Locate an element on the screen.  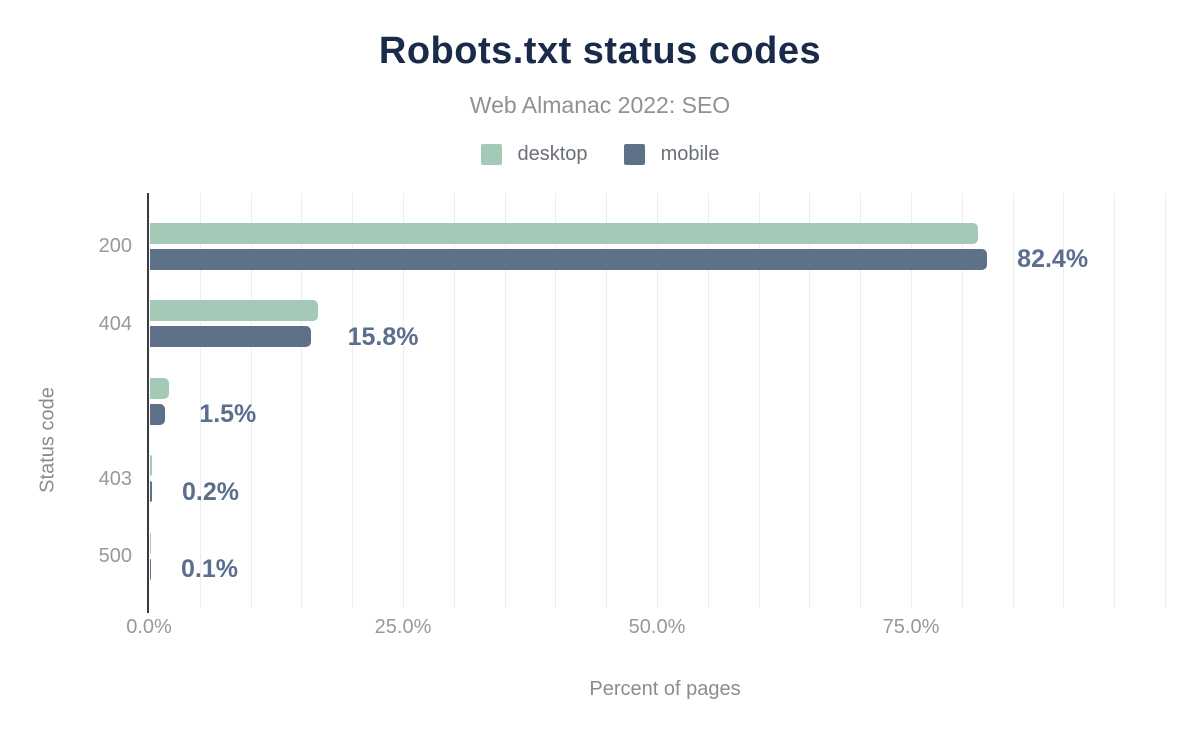
category-label-403: 403 is located at coordinates (115, 478).